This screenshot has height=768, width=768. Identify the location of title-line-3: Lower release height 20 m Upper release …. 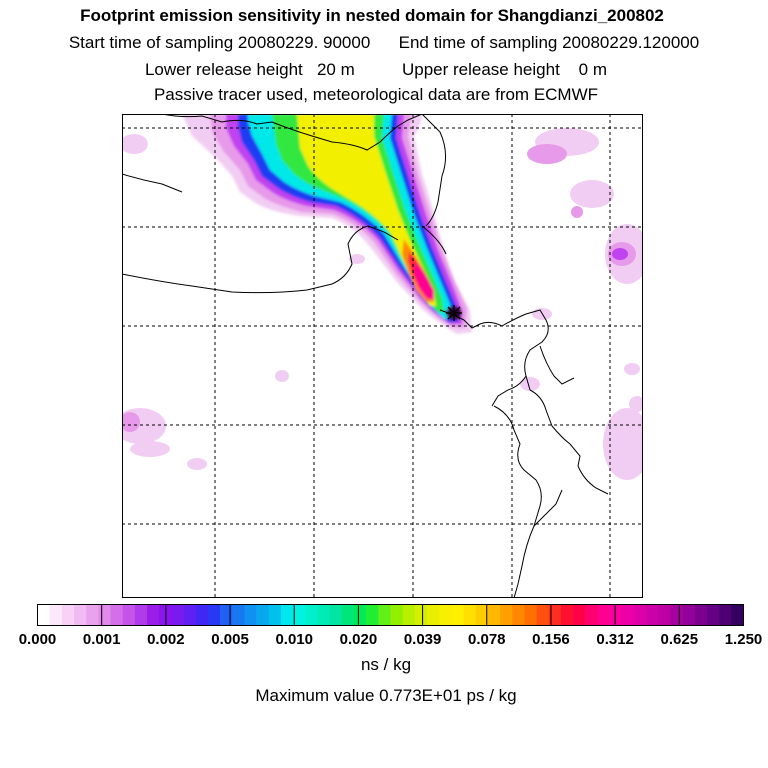
(376, 69).